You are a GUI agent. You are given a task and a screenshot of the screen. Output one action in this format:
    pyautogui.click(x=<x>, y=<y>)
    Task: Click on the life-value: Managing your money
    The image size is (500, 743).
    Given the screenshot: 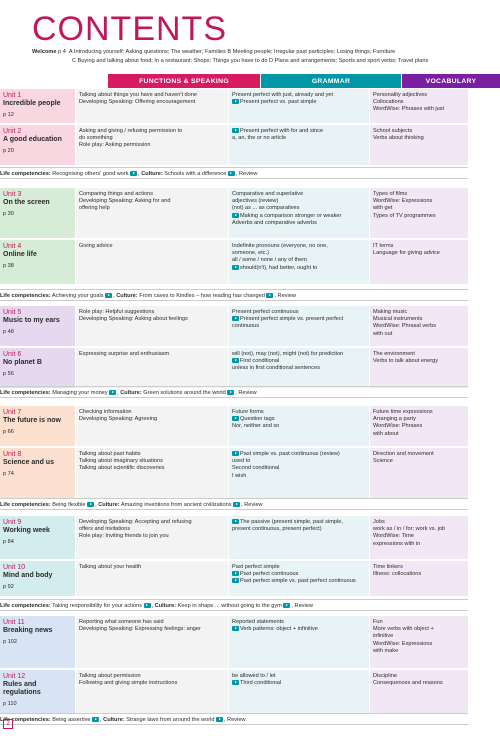 What is the action you would take?
    pyautogui.click(x=80, y=393)
    